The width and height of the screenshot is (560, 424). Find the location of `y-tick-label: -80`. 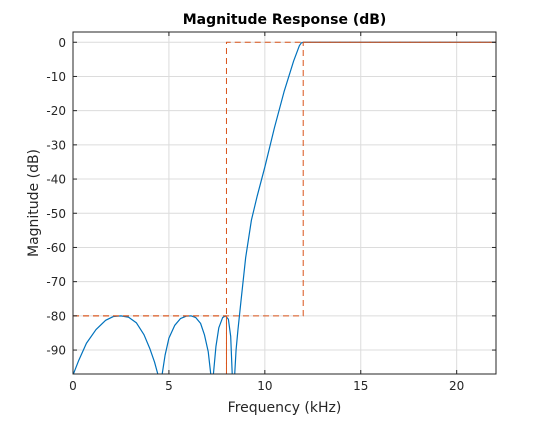

y-tick-label: -80 is located at coordinates (56, 316).